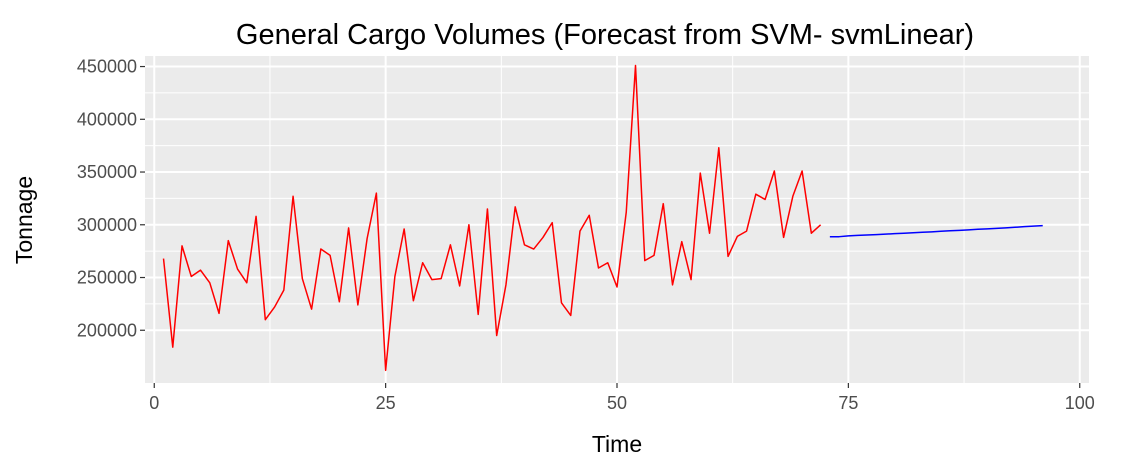  What do you see at coordinates (936, 231) in the screenshot?
I see `forecast-series-line` at bounding box center [936, 231].